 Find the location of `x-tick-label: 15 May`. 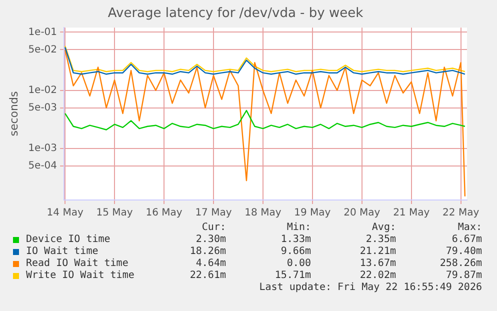

x-tick-label: 15 May is located at coordinates (114, 213).